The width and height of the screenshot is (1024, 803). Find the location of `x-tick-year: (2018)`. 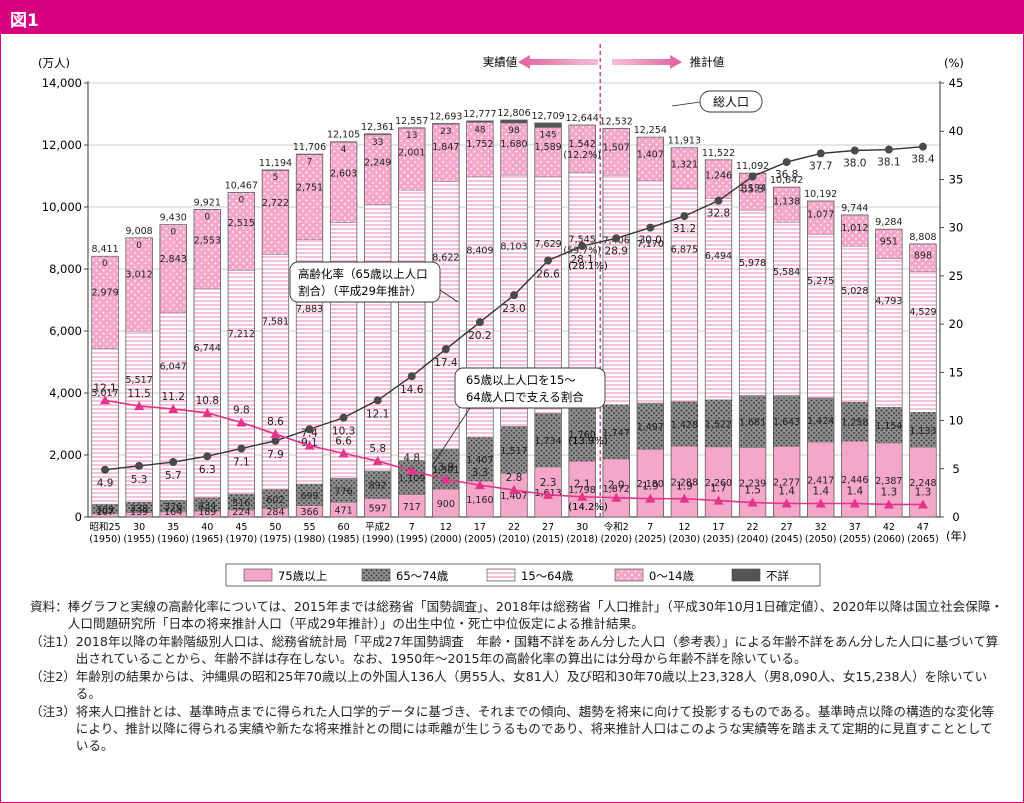

x-tick-year: (2018) is located at coordinates (582, 539).